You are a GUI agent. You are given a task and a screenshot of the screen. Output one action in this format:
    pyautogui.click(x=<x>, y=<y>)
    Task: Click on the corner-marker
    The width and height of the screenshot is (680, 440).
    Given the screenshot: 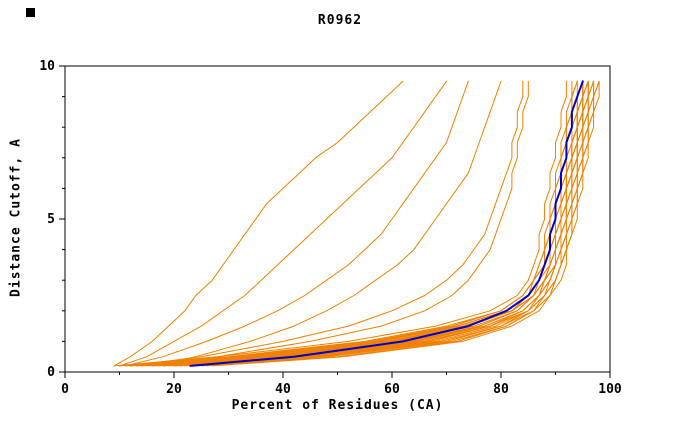 What is the action you would take?
    pyautogui.click(x=30, y=12)
    